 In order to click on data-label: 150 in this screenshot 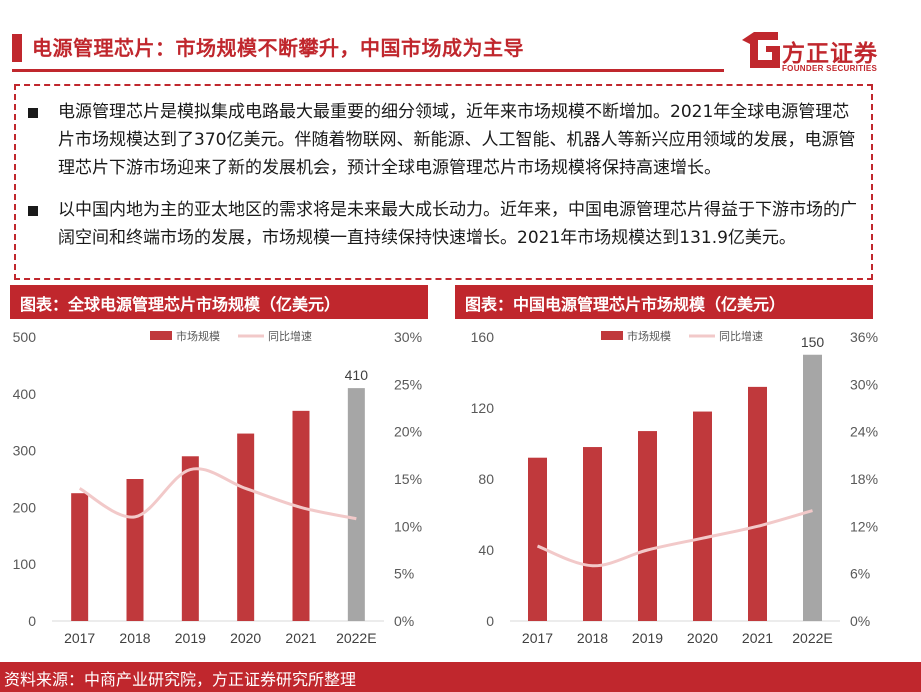, I will do `click(813, 342)`.